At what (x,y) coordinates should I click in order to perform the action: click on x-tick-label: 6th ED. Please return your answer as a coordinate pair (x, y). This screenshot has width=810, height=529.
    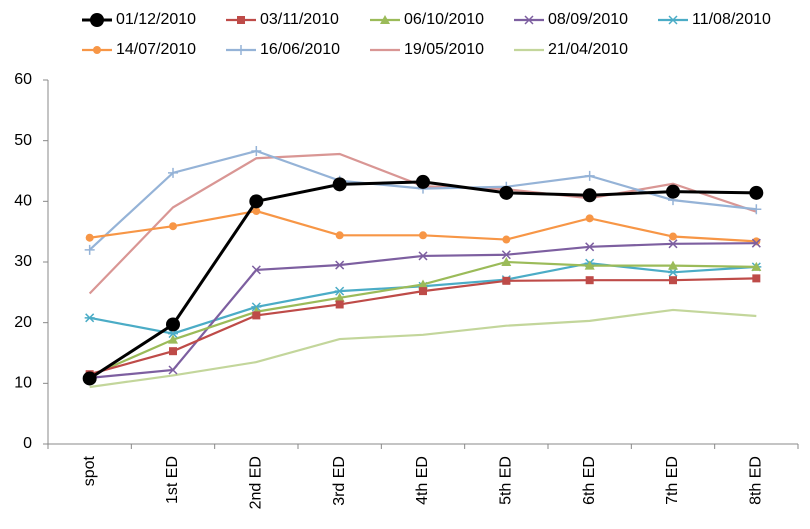
    Looking at the image, I should click on (589, 480).